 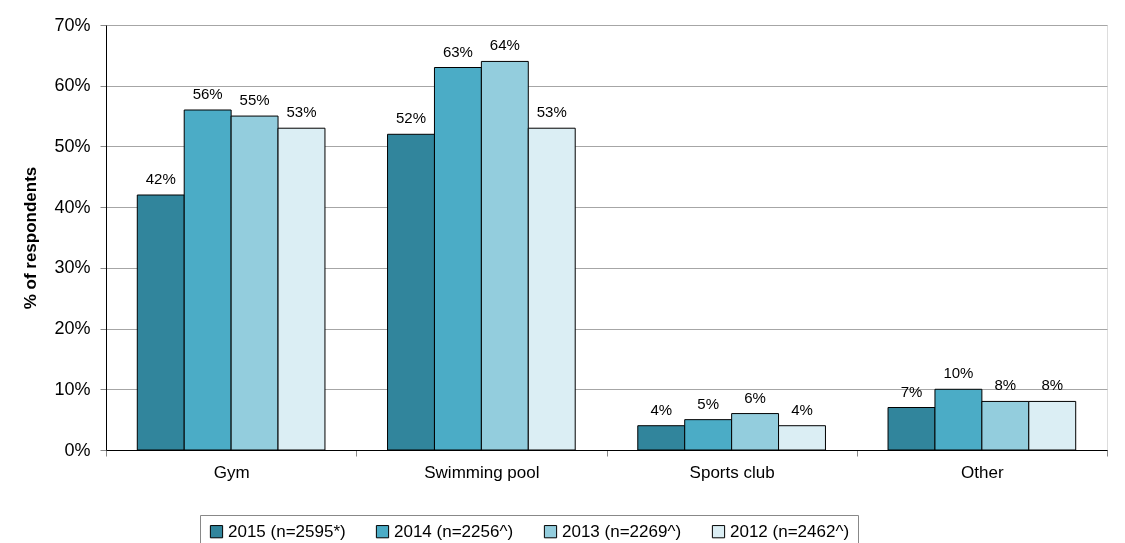 I want to click on data-label: 55%, so click(x=254, y=100).